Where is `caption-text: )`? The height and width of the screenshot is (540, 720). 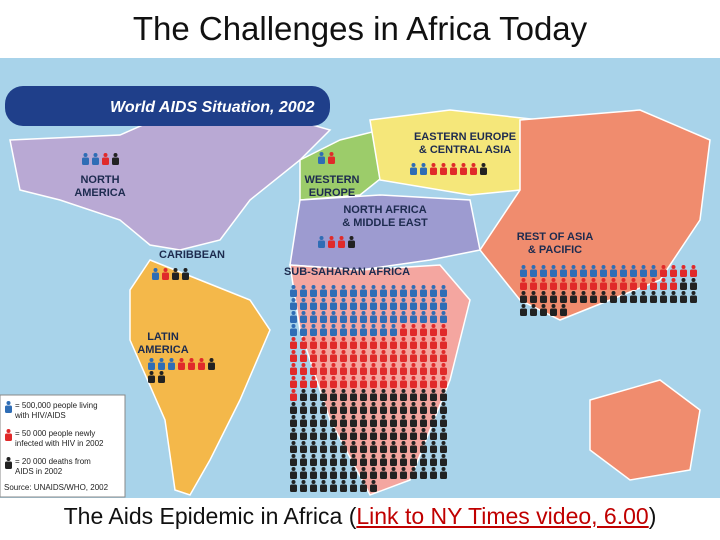
caption-text: ) is located at coordinates (652, 516).